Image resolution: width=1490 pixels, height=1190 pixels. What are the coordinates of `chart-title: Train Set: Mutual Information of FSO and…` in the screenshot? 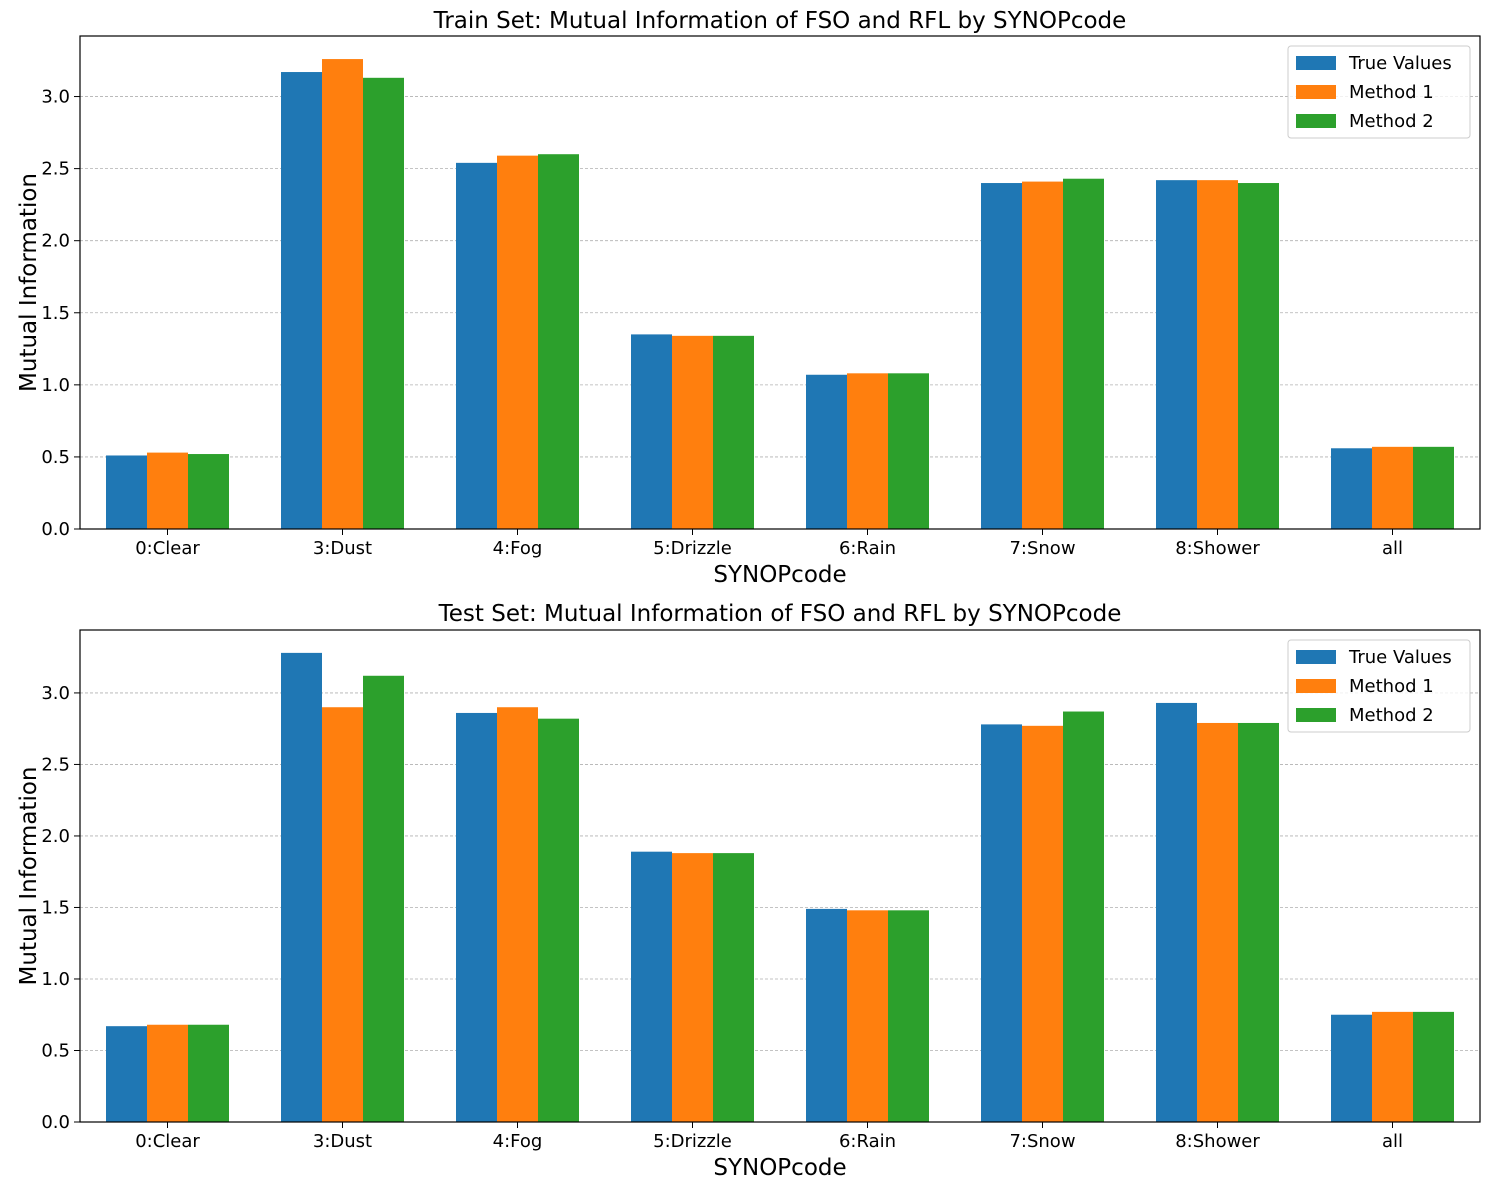 It's located at (780, 21).